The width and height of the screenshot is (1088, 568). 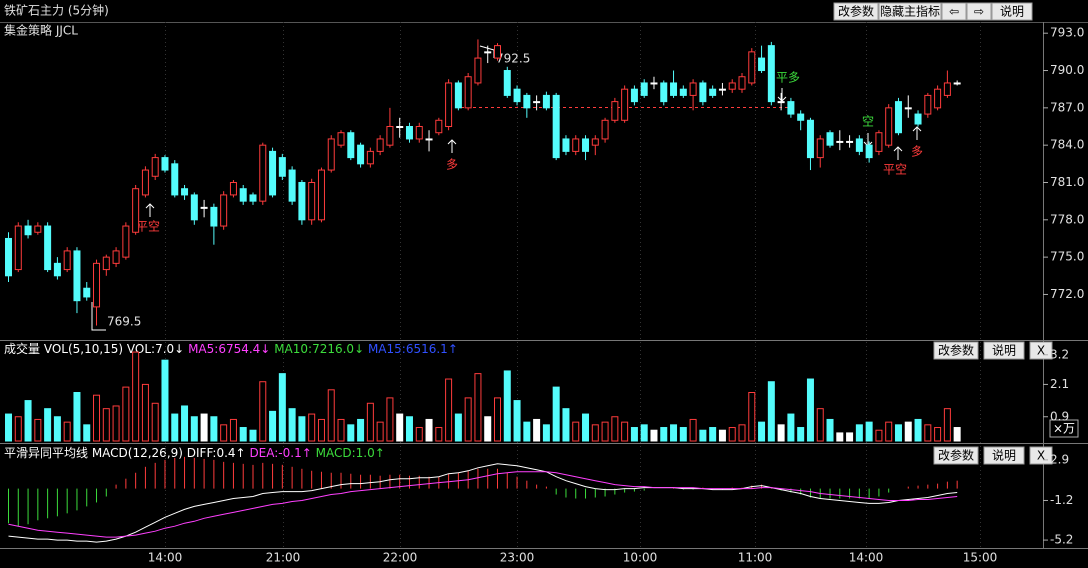 I want to click on button: ⇨, so click(x=979, y=11).